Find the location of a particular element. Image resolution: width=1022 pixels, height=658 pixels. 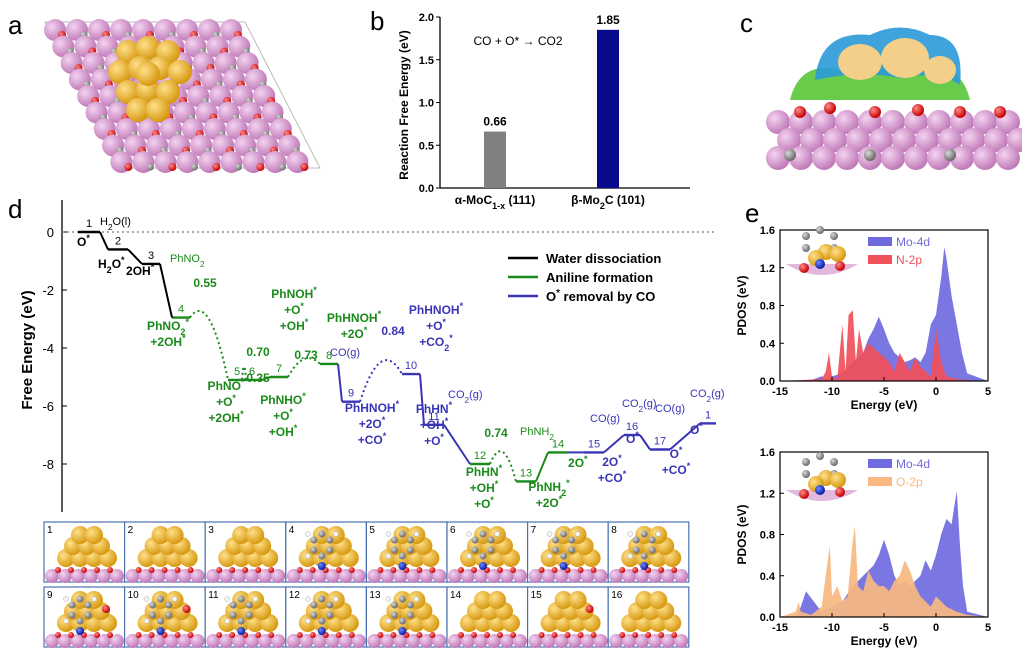

state-number-label: 1 is located at coordinates (89, 224).